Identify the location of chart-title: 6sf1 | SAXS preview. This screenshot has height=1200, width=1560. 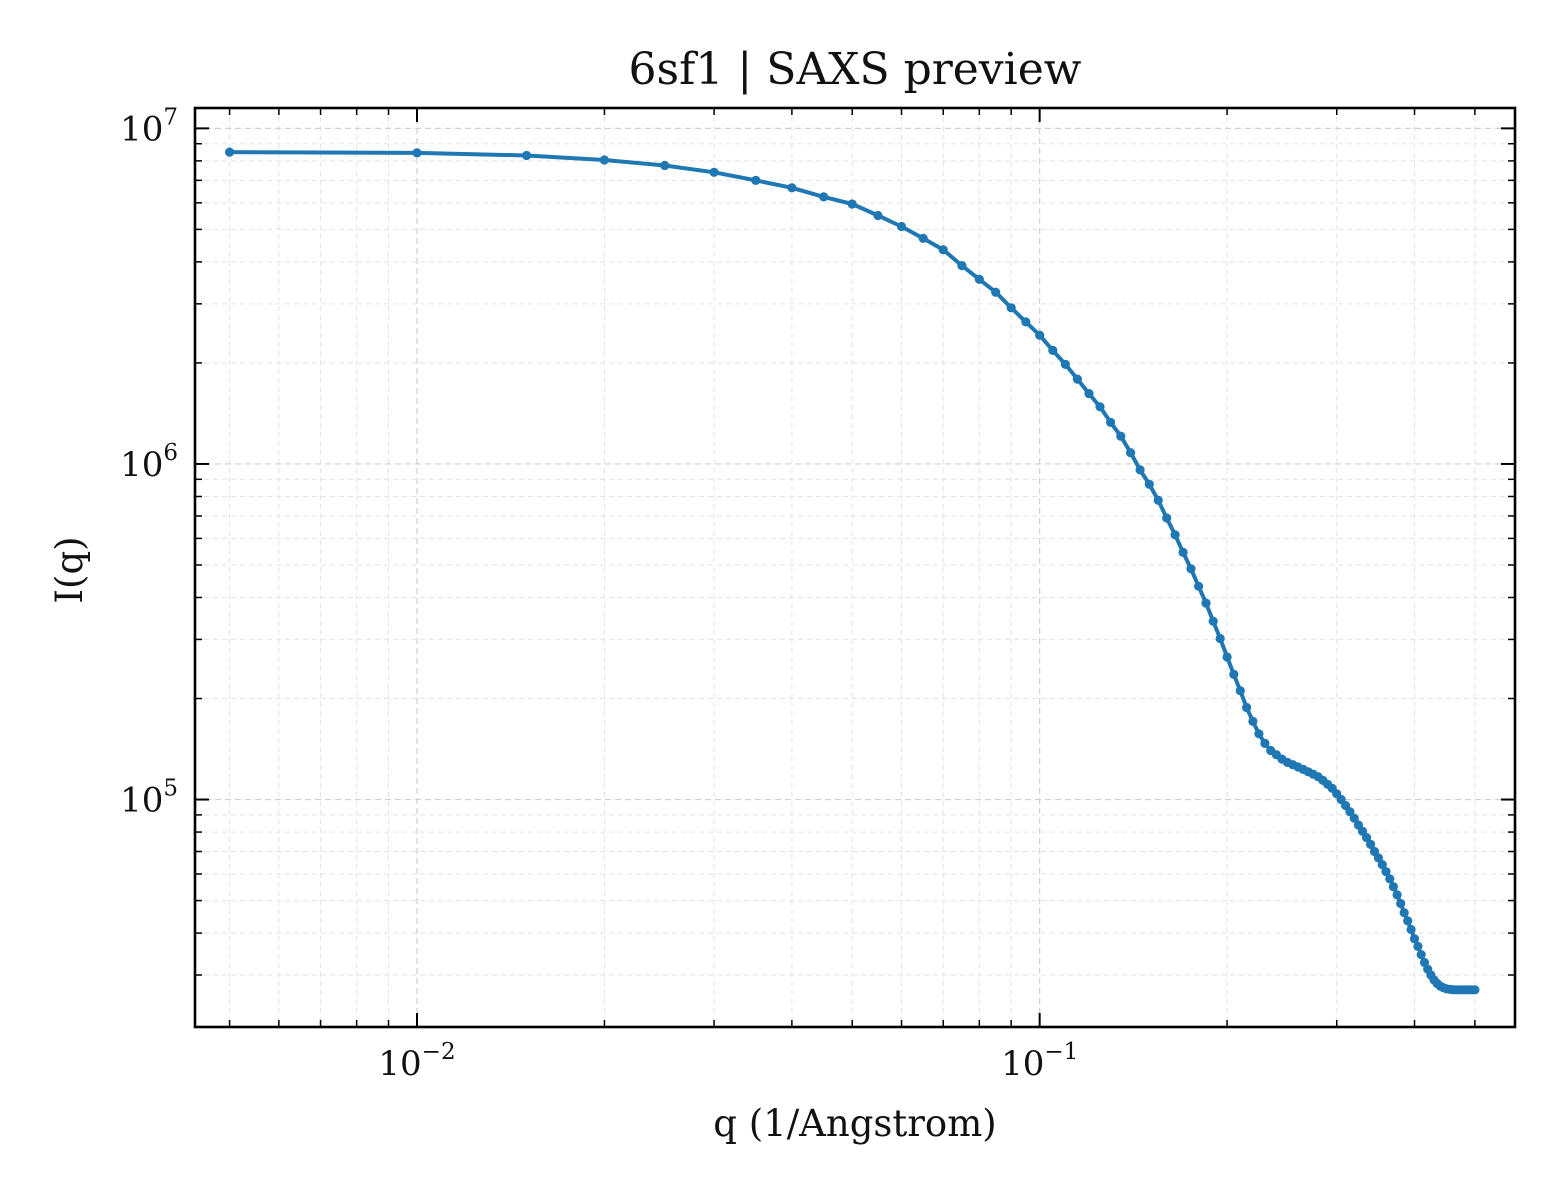
(855, 69).